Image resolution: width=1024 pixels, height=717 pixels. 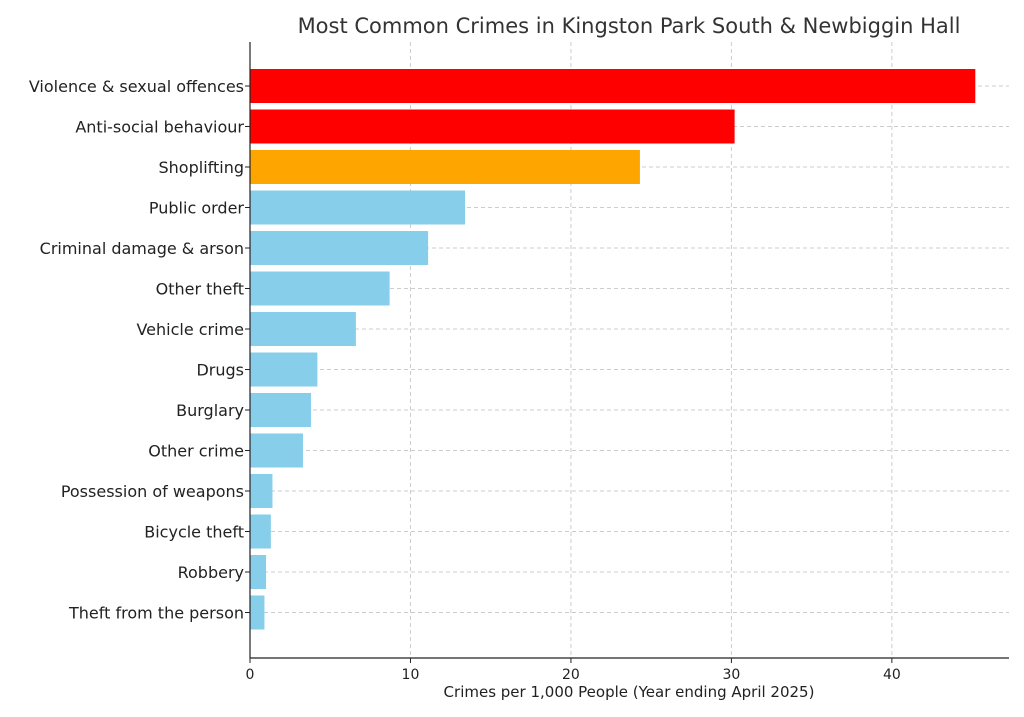 I want to click on x-tick-label: 0, so click(x=250, y=675).